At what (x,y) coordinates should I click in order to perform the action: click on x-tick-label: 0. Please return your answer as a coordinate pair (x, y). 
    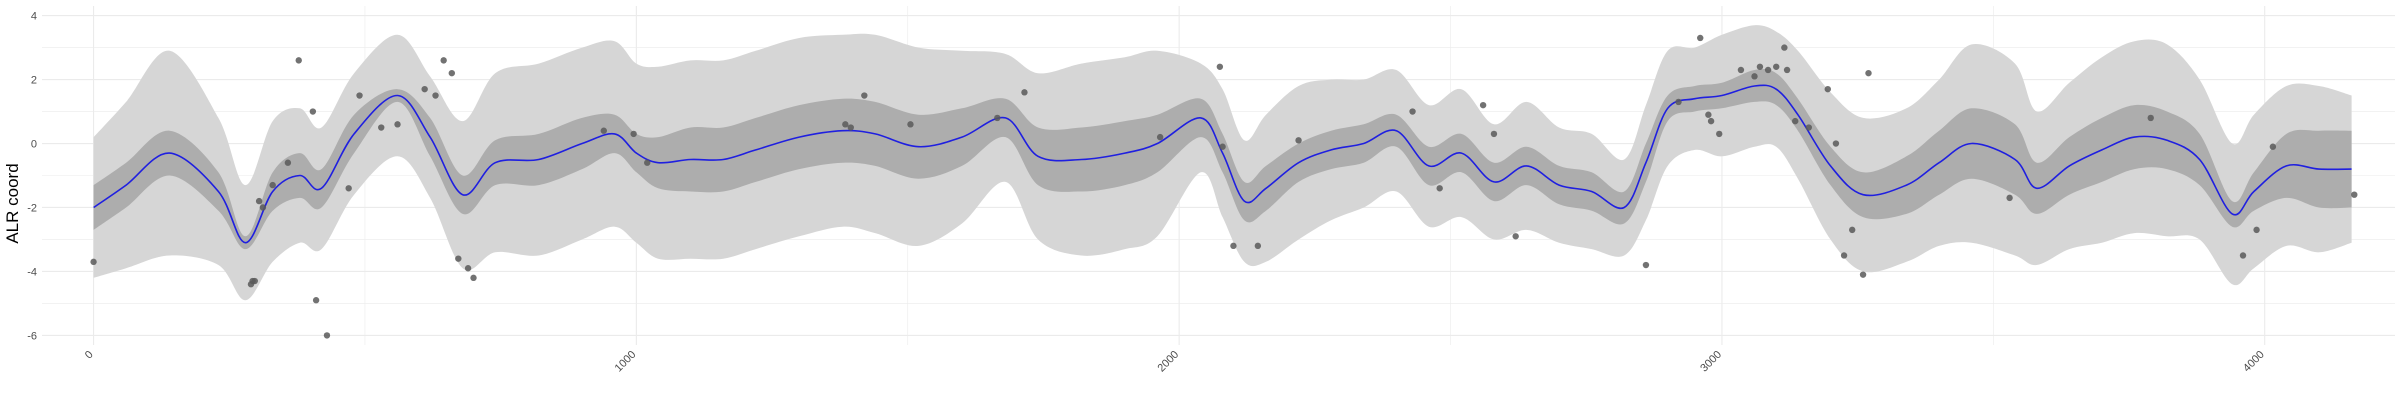
    Looking at the image, I should click on (89, 355).